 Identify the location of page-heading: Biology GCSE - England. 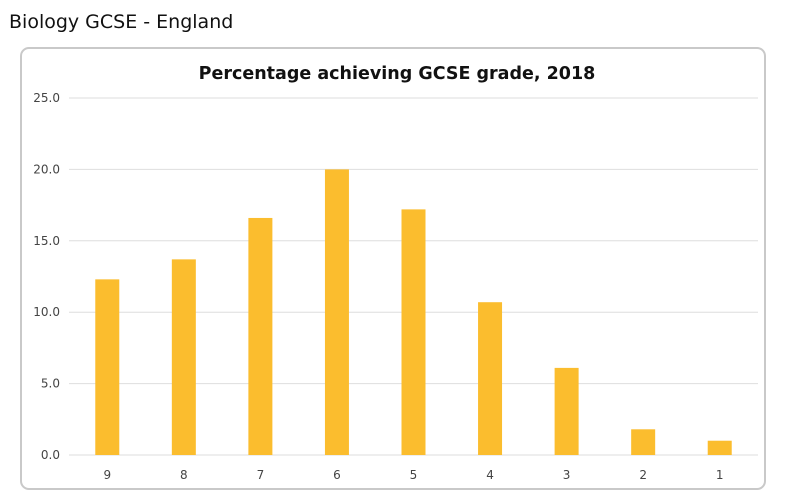
(121, 22).